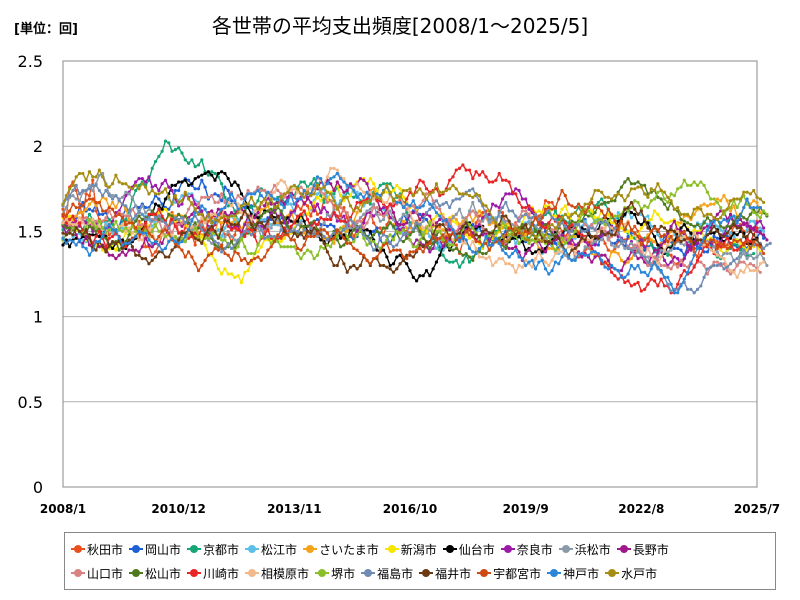 This screenshot has width=800, height=600. Describe the element at coordinates (395, 573) in the screenshot. I see `legend-label: 福島市` at that location.